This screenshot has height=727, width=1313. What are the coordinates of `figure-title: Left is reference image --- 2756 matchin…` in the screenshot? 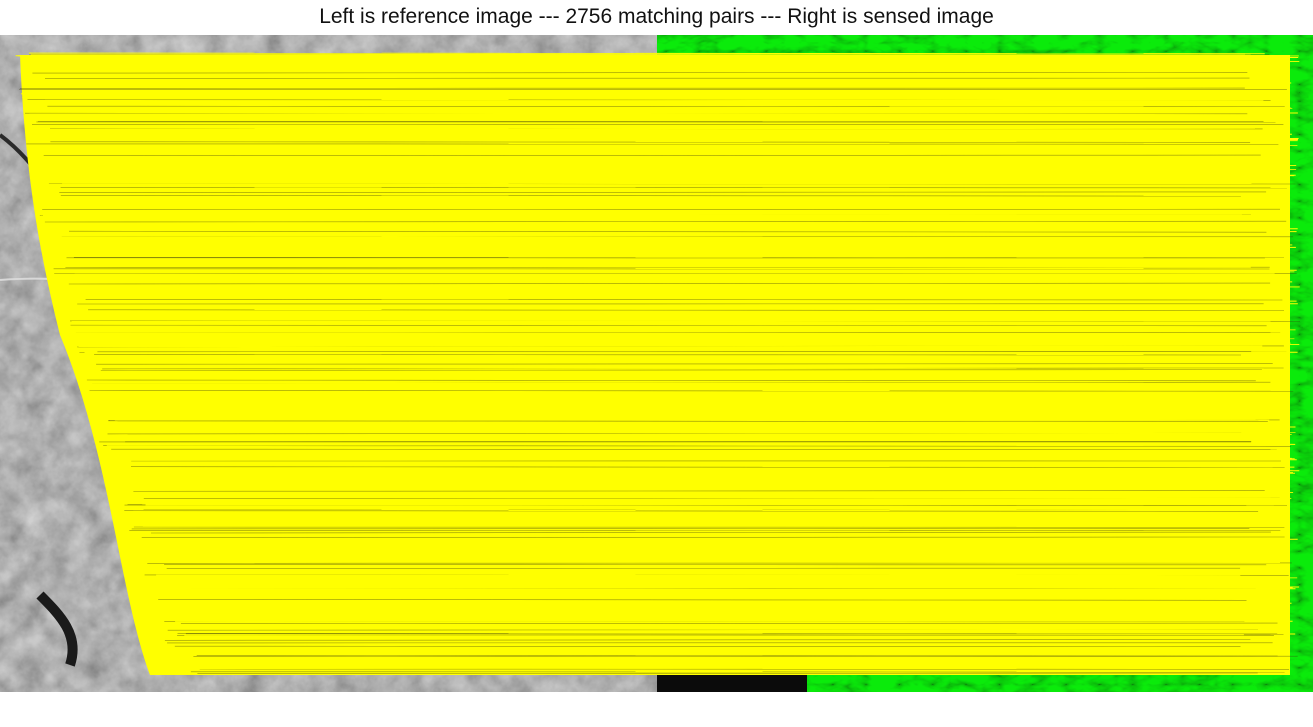 It's located at (656, 16).